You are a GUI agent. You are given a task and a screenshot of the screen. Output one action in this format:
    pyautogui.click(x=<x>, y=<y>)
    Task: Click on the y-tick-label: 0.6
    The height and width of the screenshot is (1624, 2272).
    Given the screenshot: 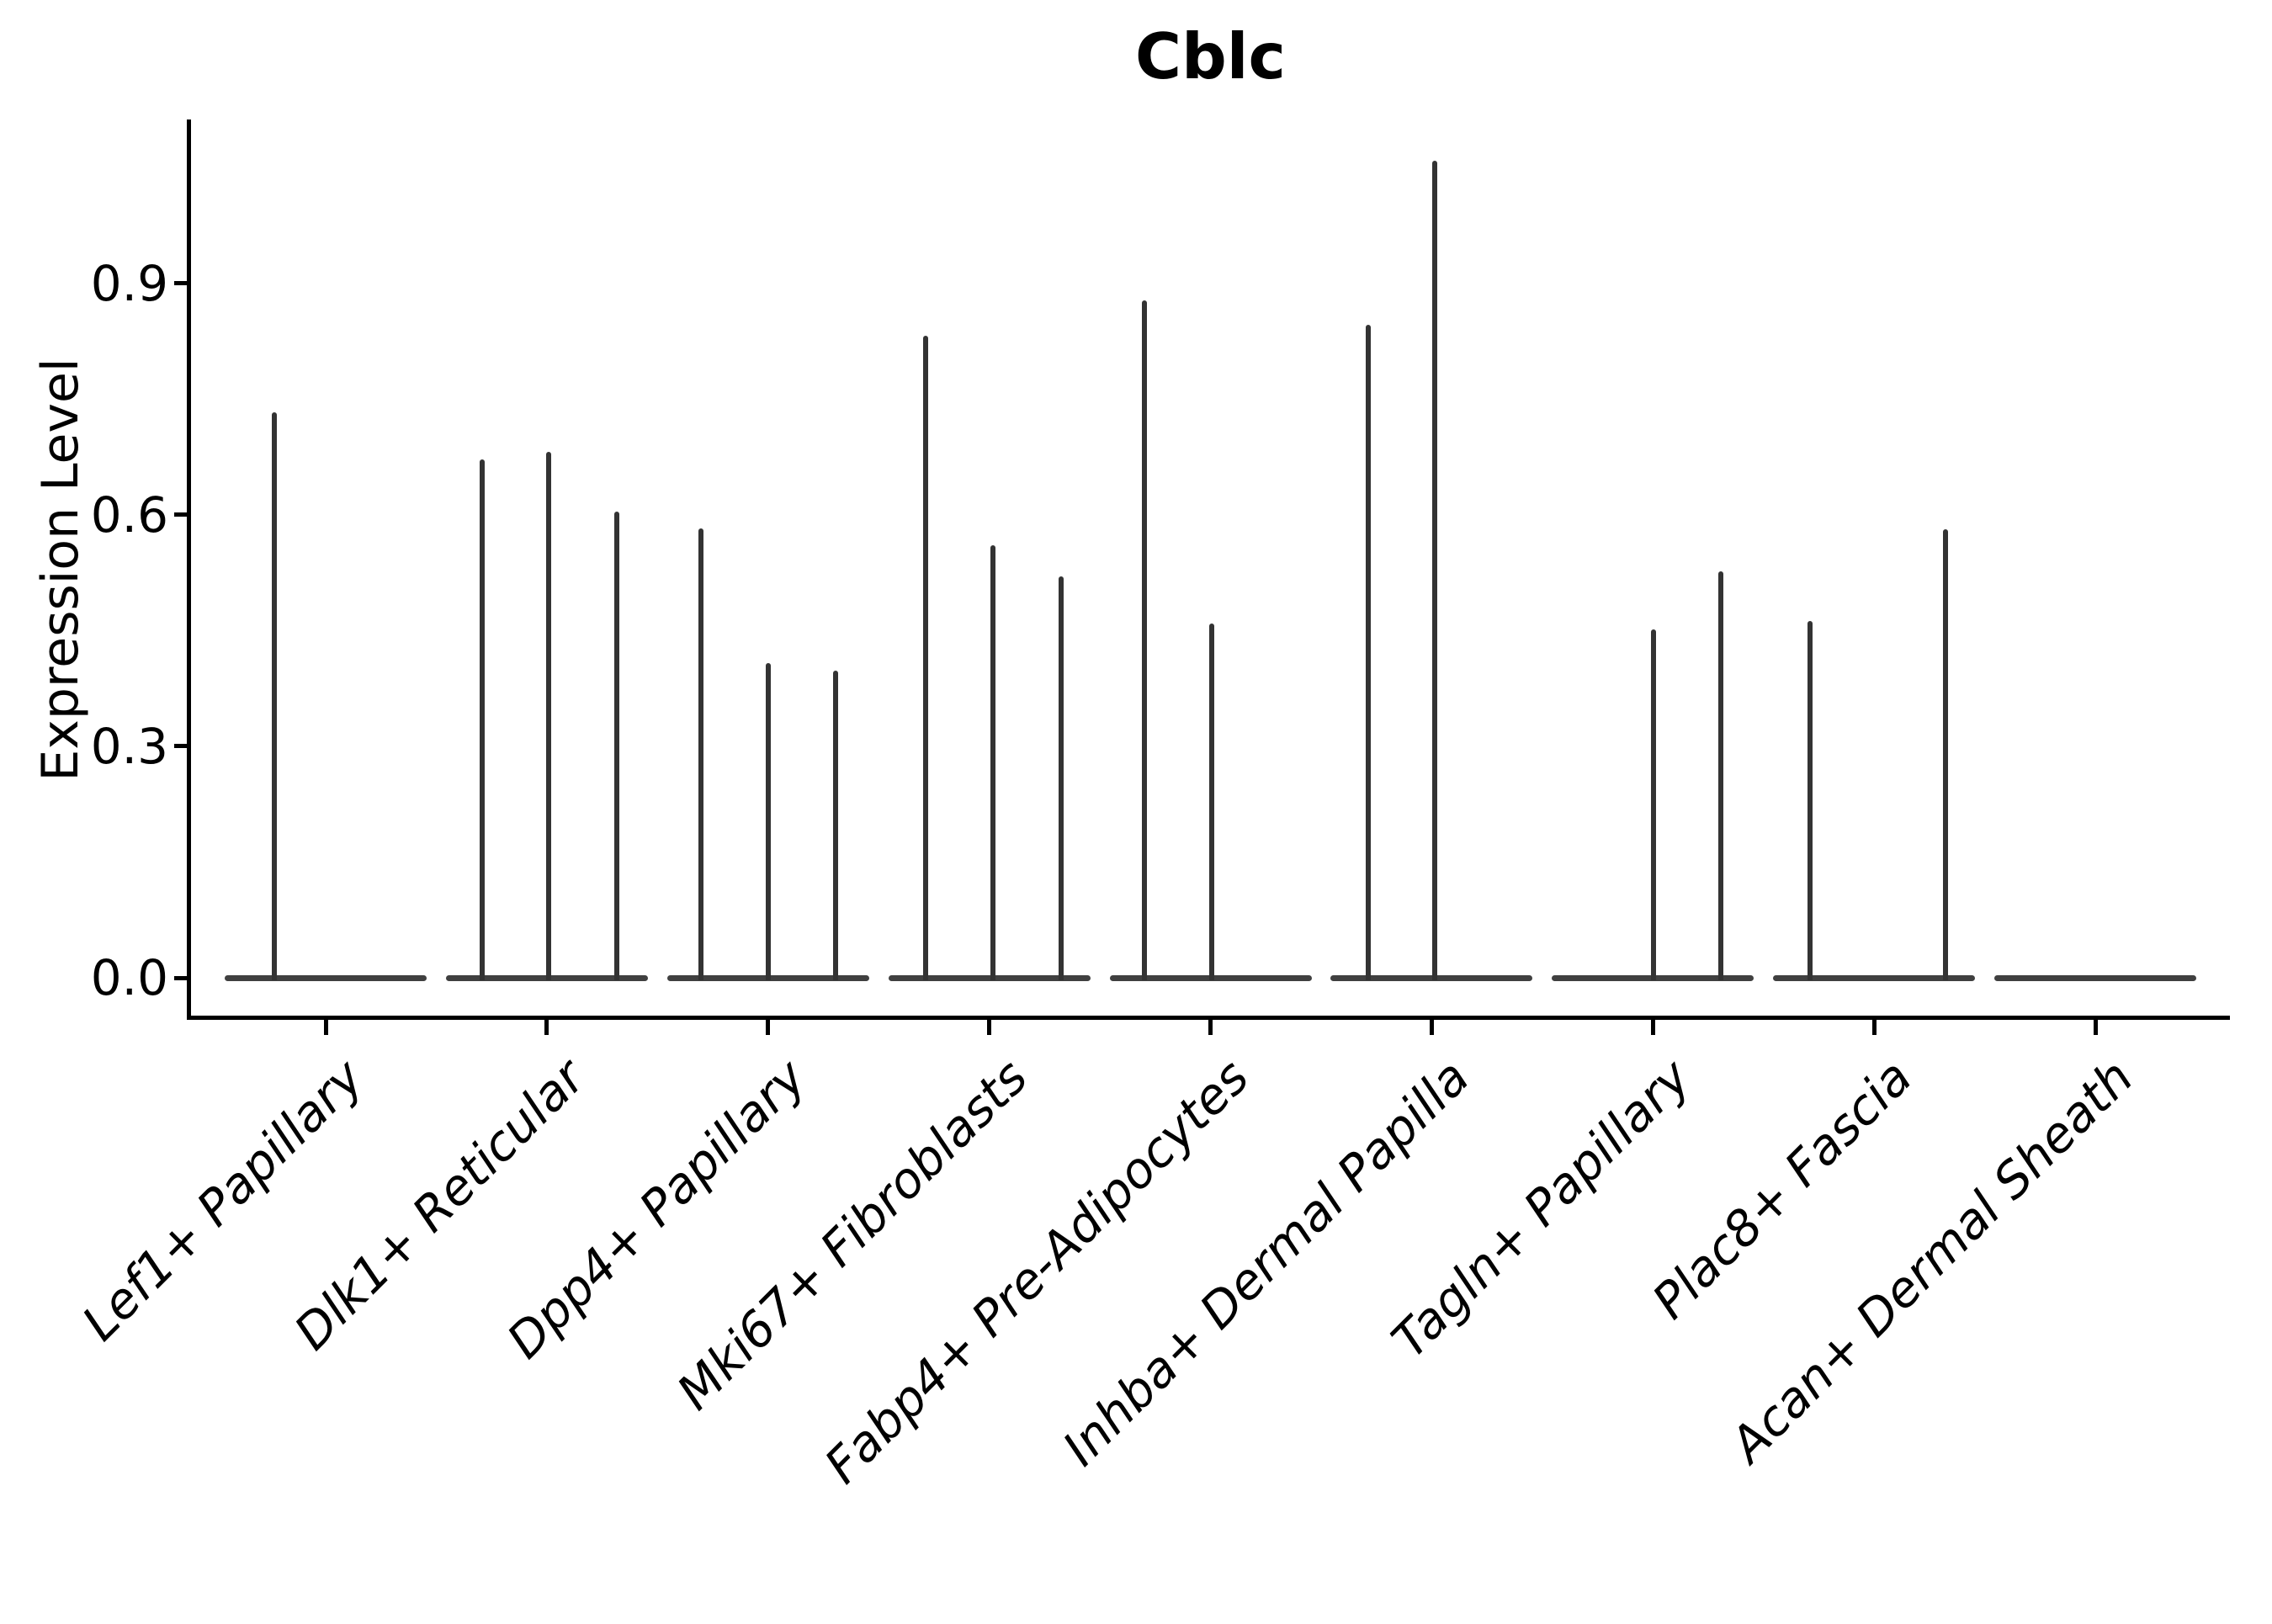 What is the action you would take?
    pyautogui.click(x=129, y=515)
    